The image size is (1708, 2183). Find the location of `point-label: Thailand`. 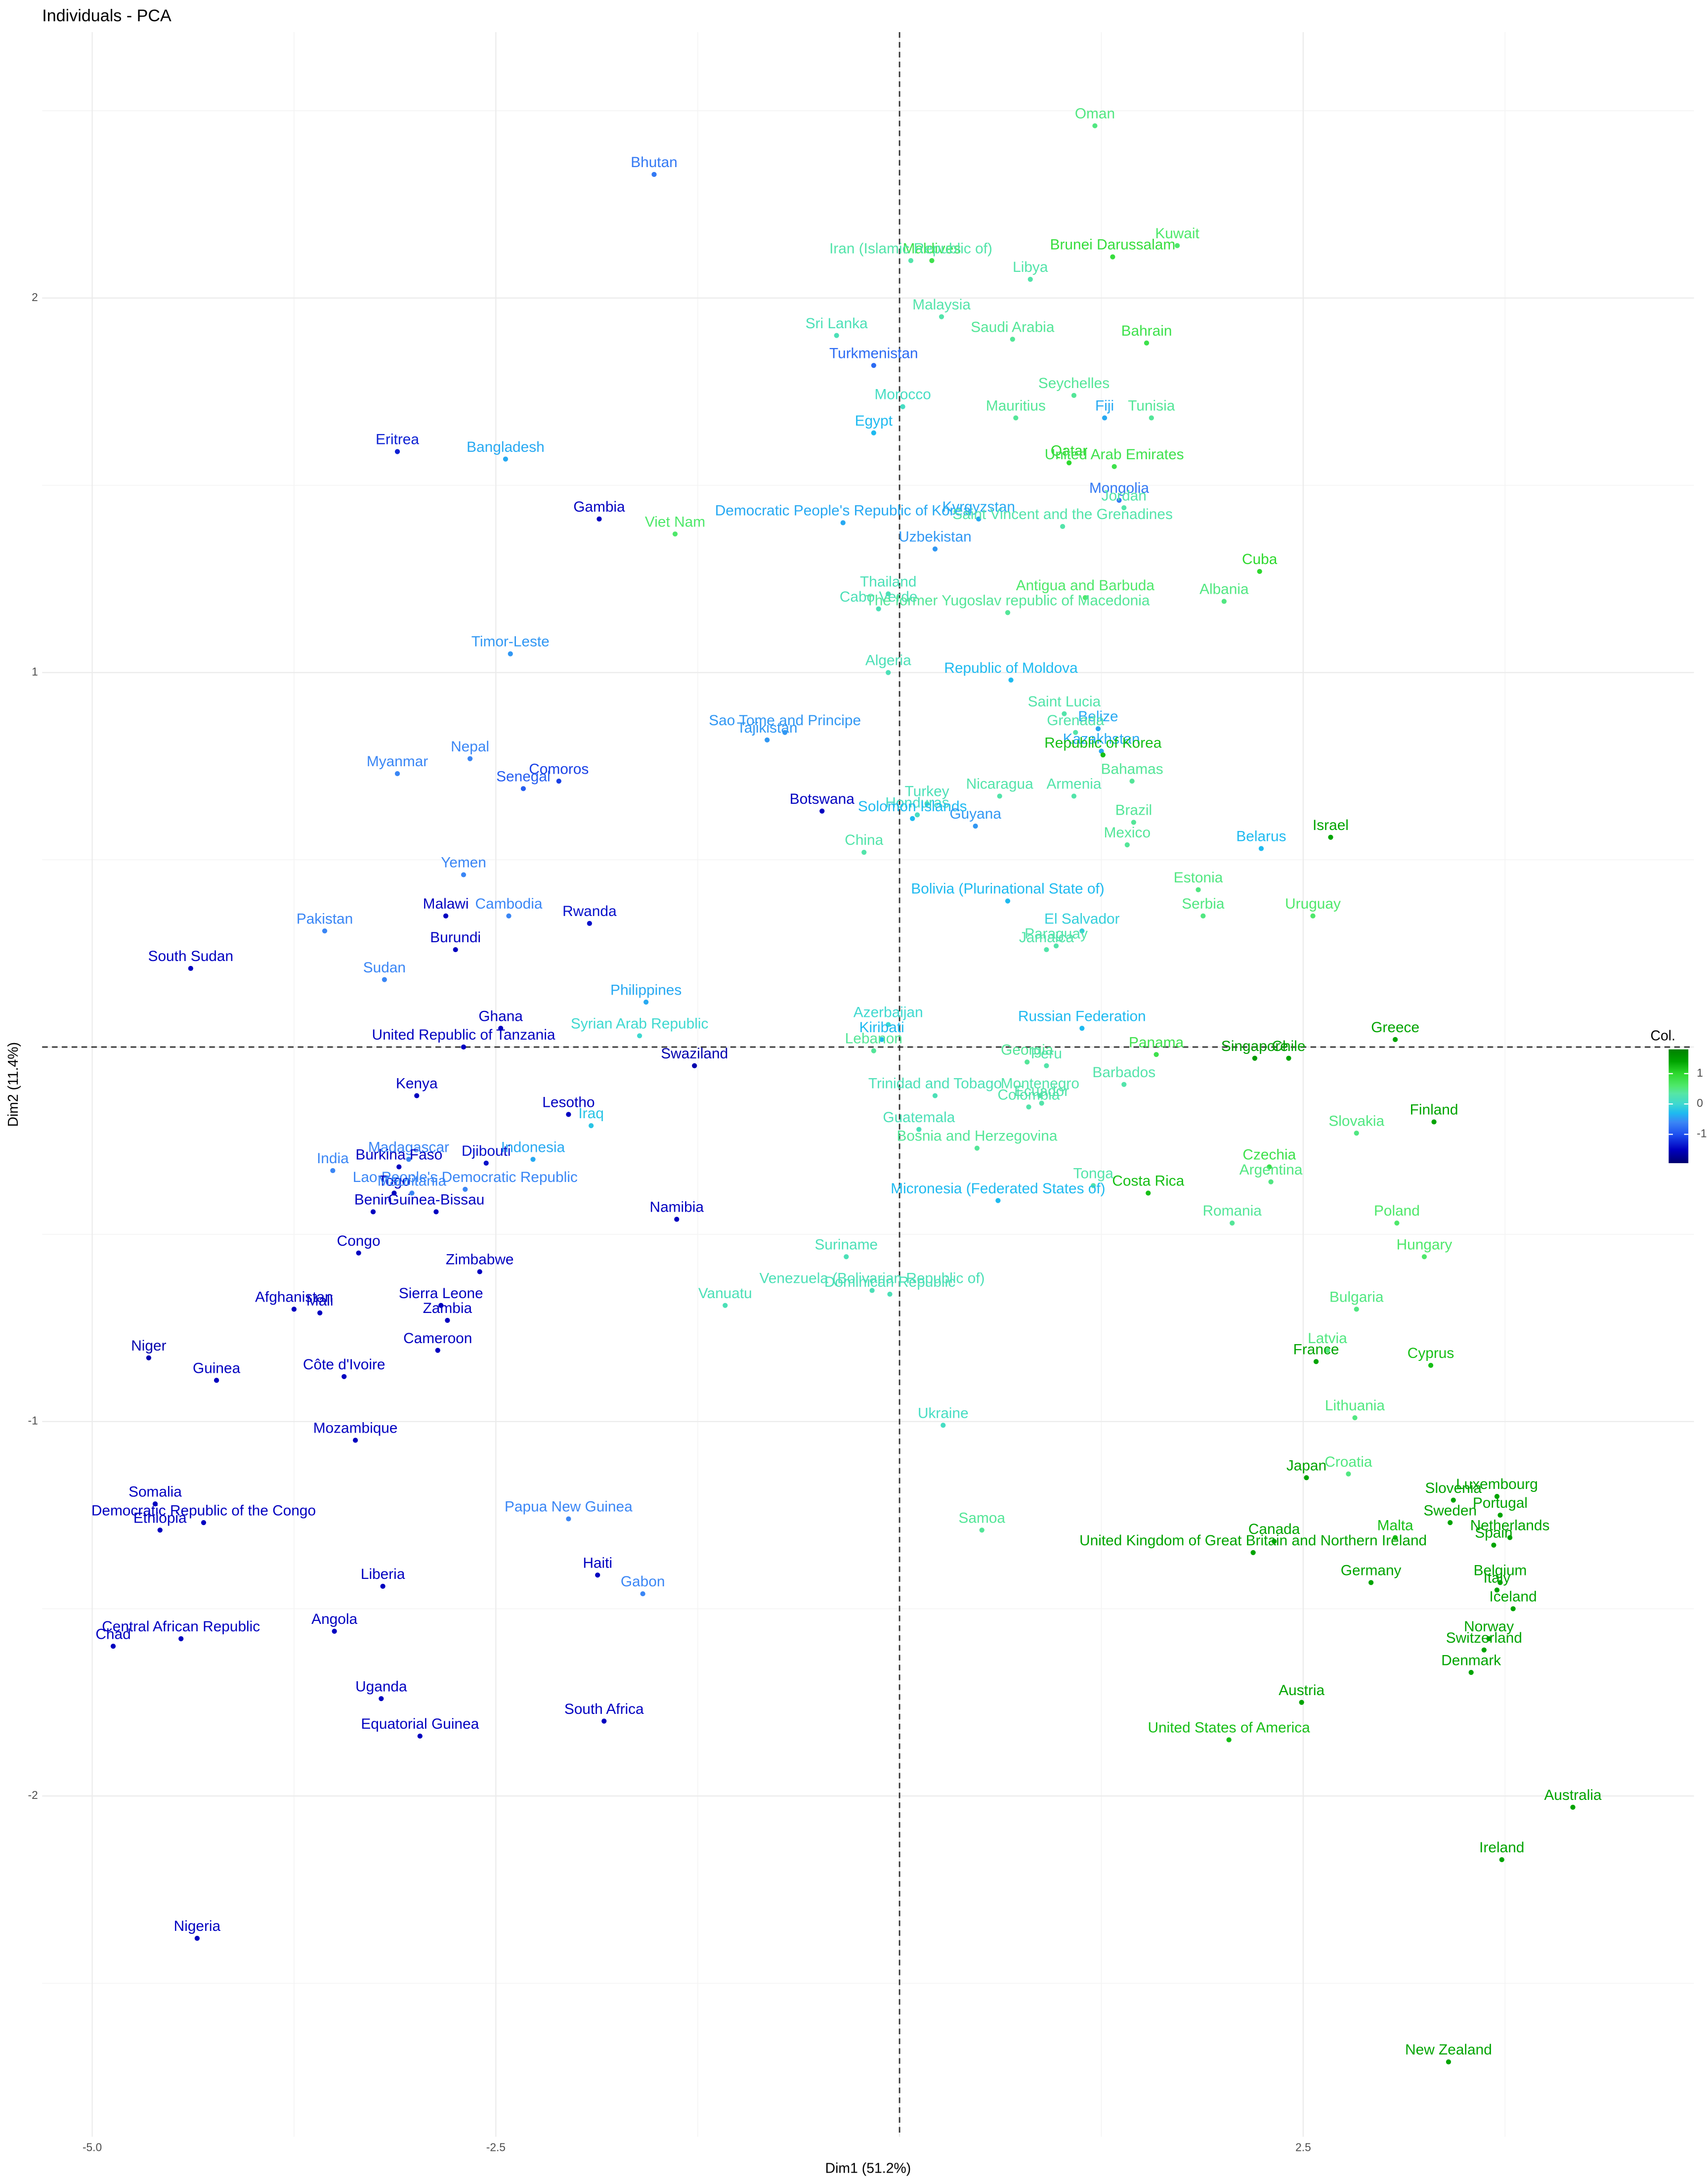

point-label: Thailand is located at coordinates (888, 582).